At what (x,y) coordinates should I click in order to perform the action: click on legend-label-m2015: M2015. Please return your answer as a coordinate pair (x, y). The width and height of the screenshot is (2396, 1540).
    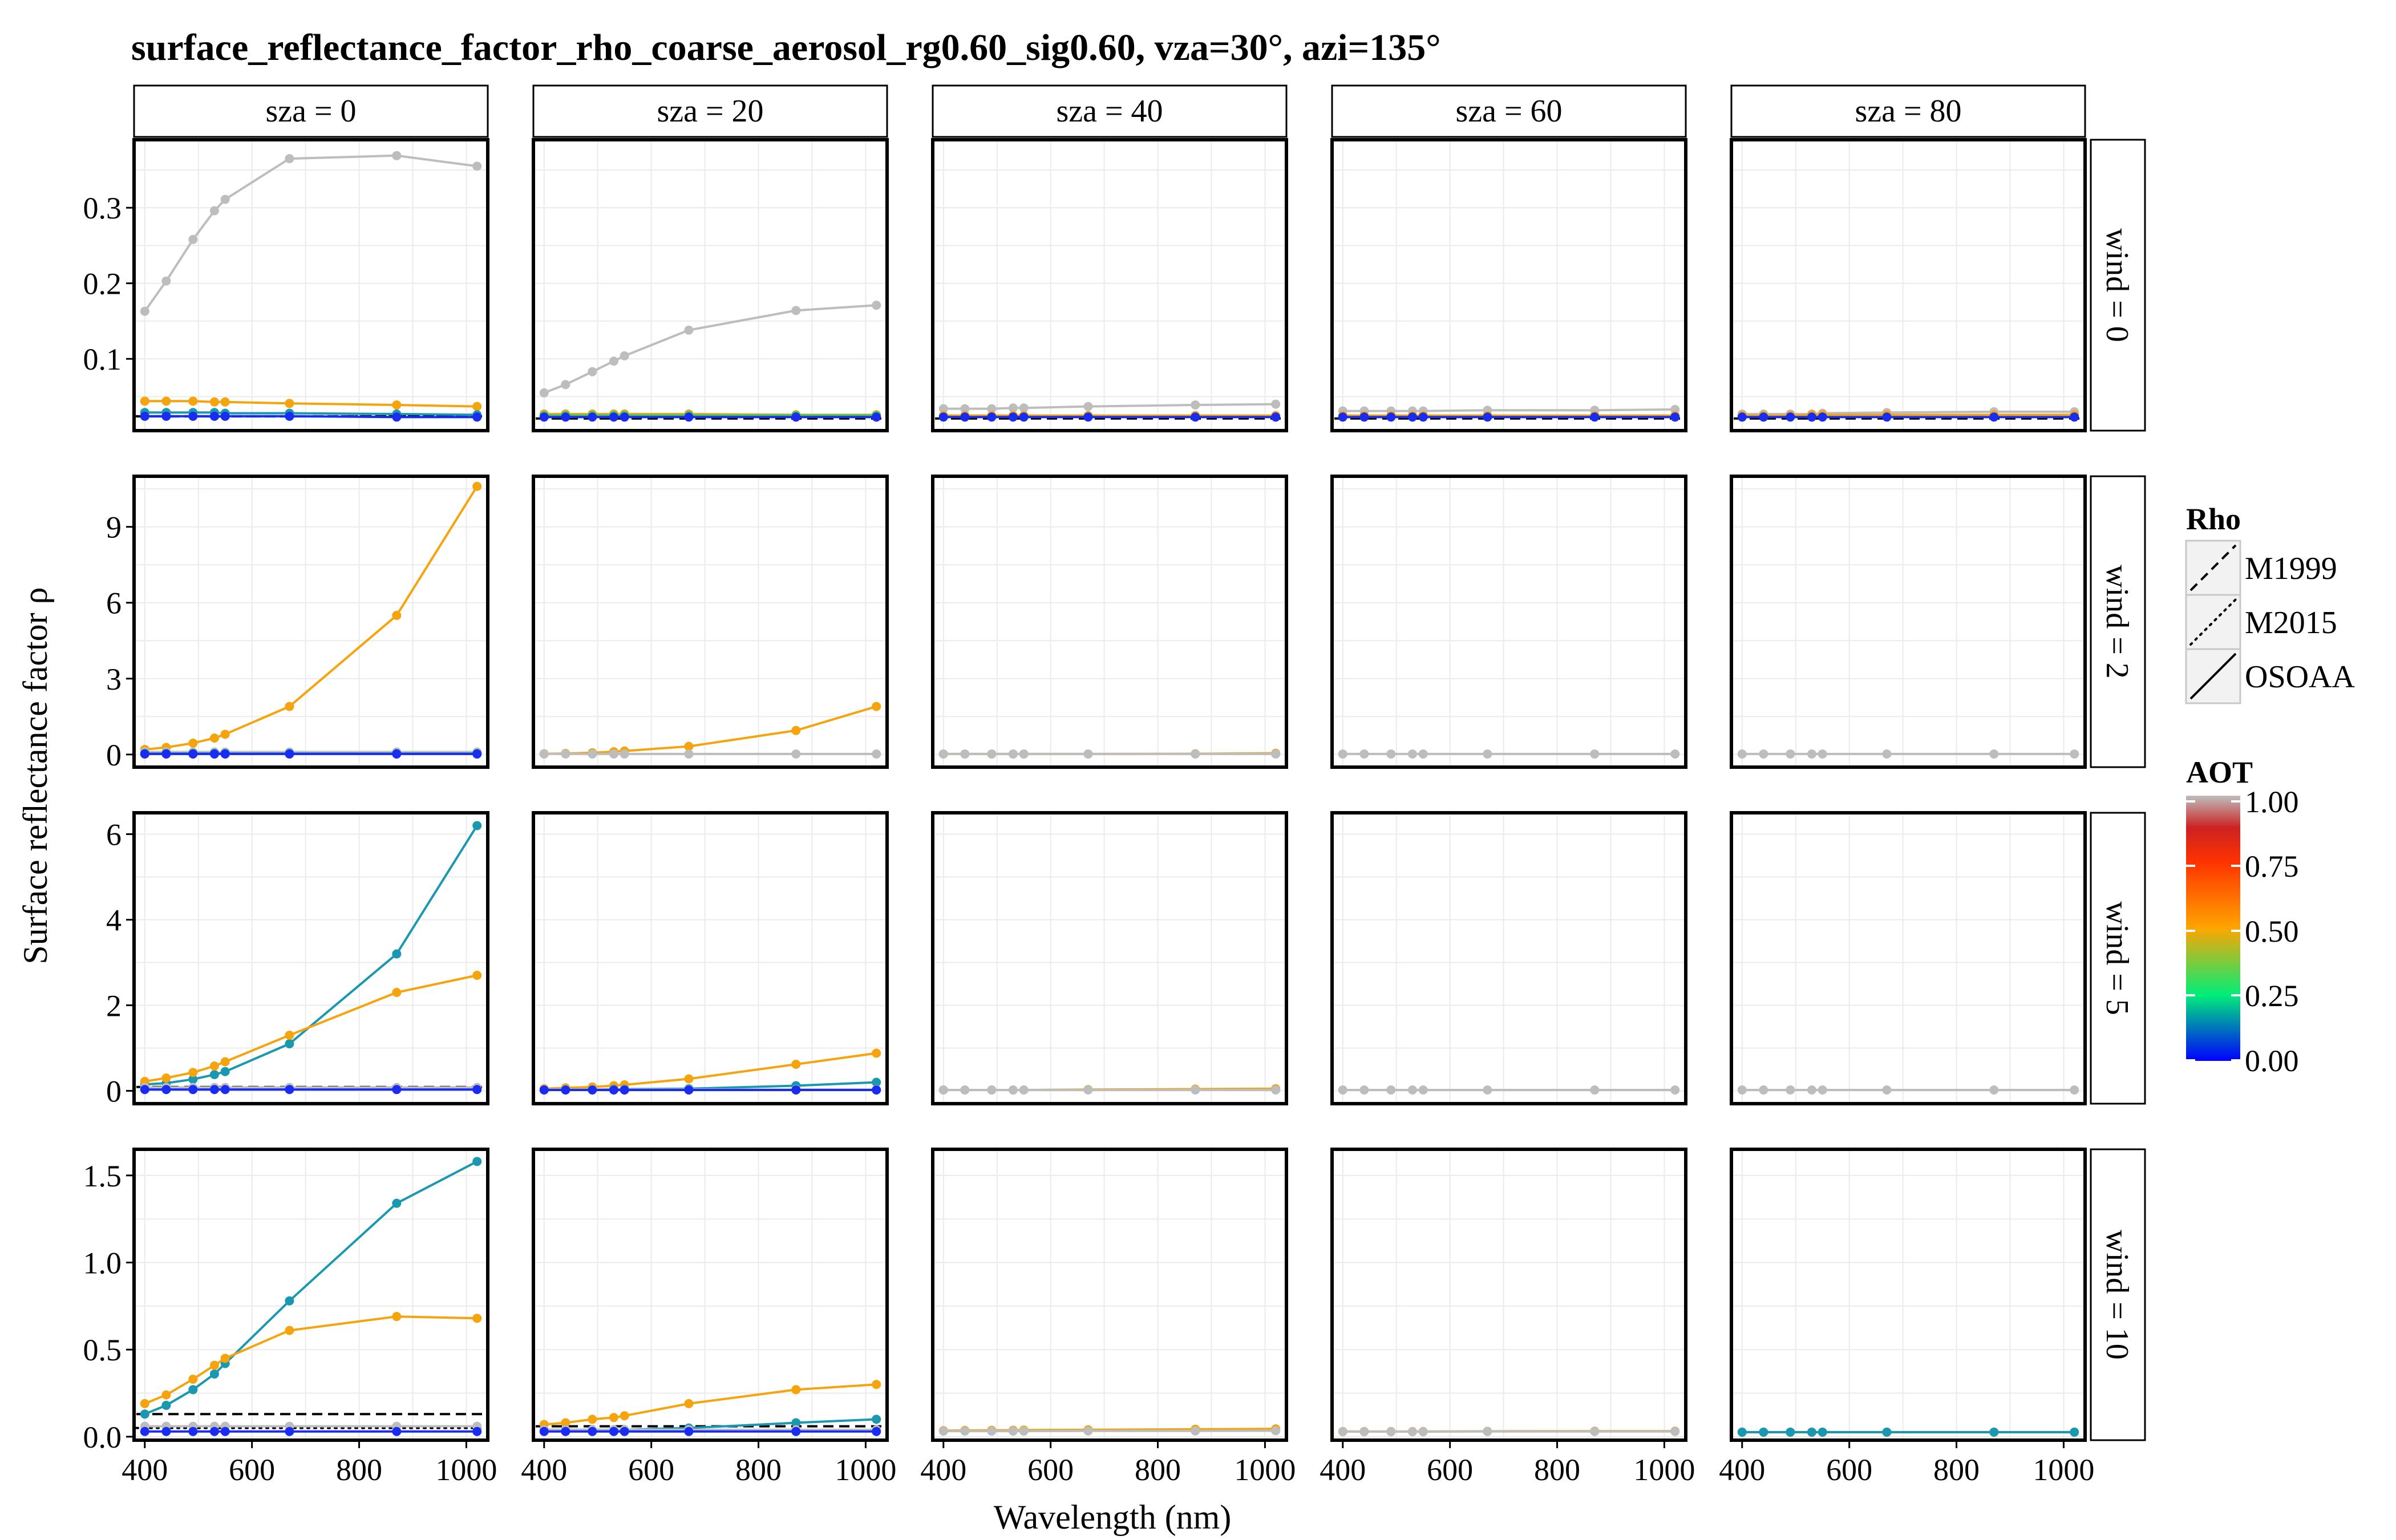
    Looking at the image, I should click on (2291, 623).